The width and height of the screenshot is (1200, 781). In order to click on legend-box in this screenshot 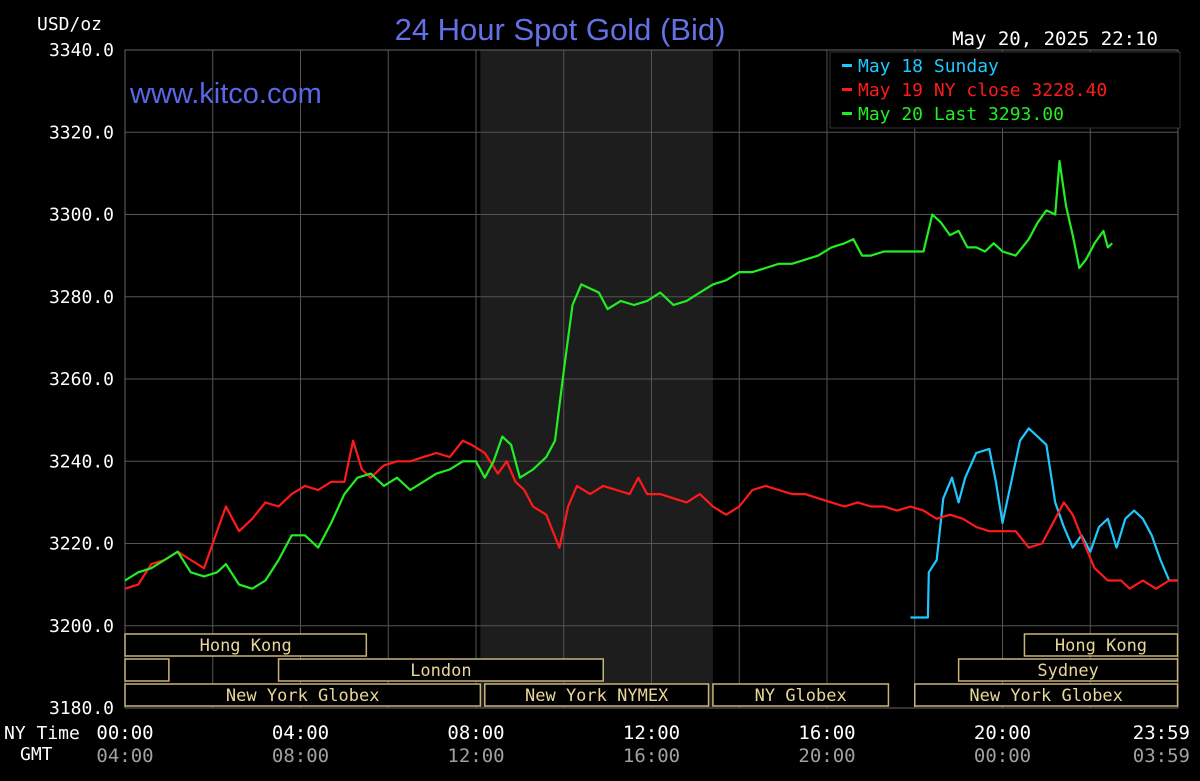, I will do `click(1005, 90)`.